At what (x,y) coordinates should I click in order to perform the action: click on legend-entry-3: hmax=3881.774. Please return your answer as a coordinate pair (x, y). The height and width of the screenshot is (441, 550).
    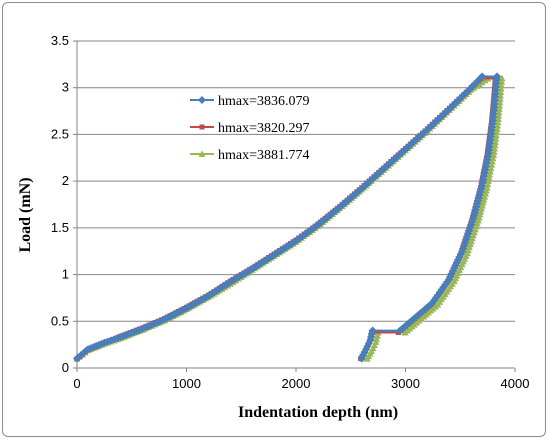
    Looking at the image, I should click on (250, 155).